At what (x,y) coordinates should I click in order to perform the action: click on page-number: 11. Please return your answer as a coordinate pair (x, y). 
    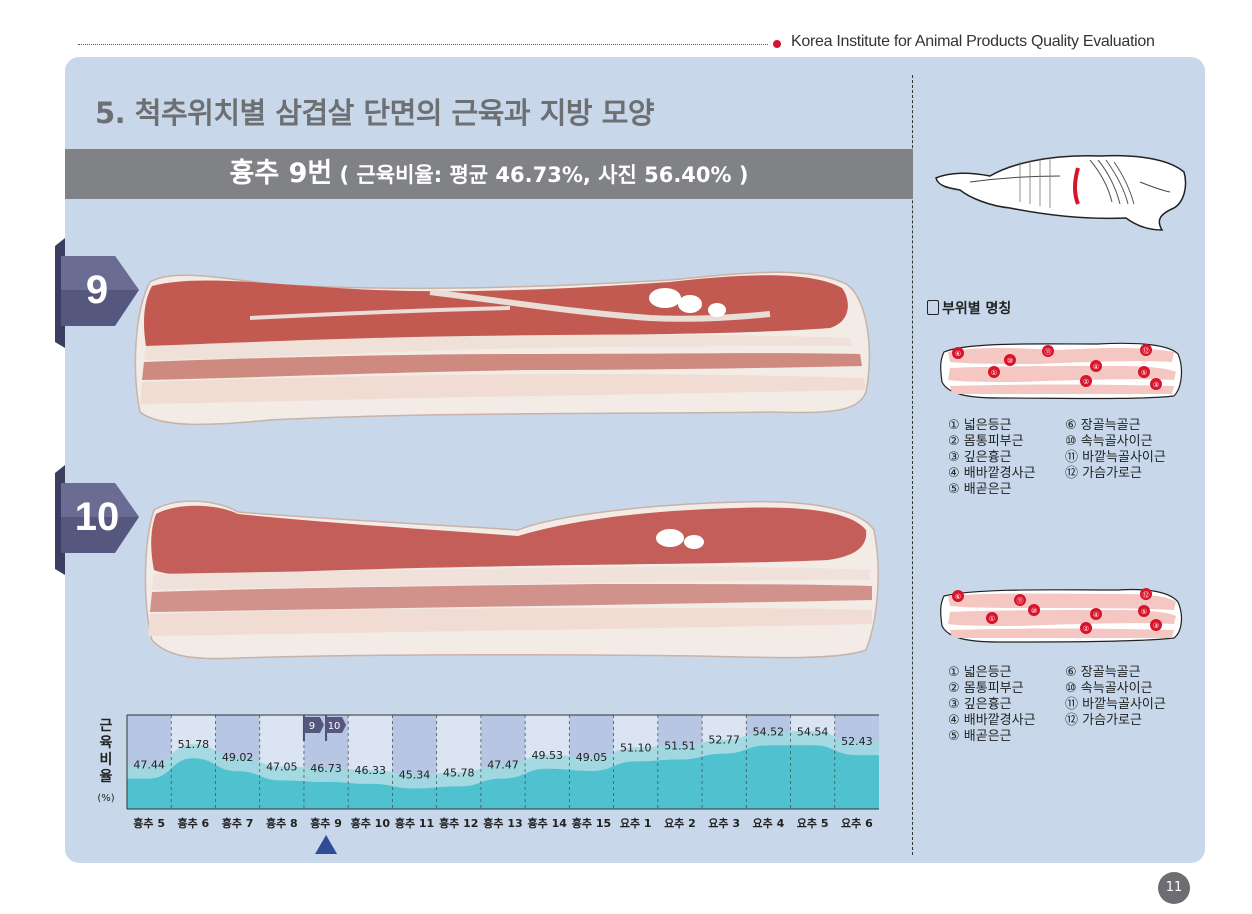
    Looking at the image, I should click on (1174, 888).